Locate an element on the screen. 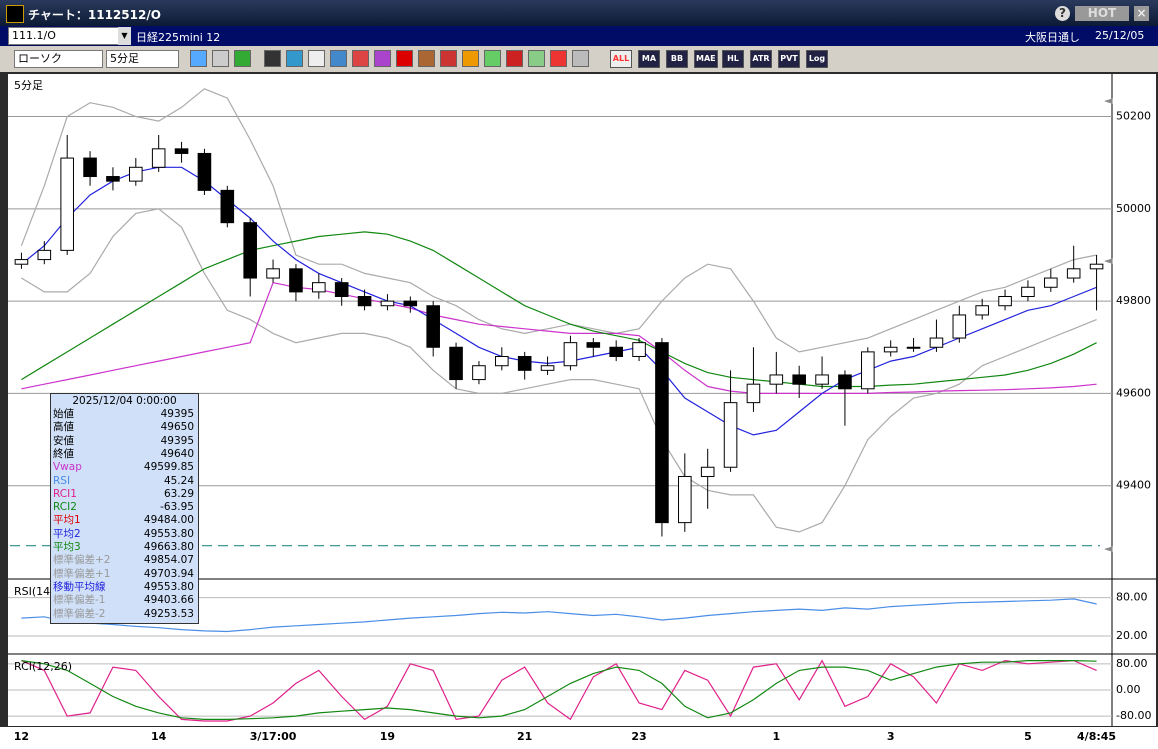  info-timestamp: 2025/12/04 0:00:00 is located at coordinates (124, 401).